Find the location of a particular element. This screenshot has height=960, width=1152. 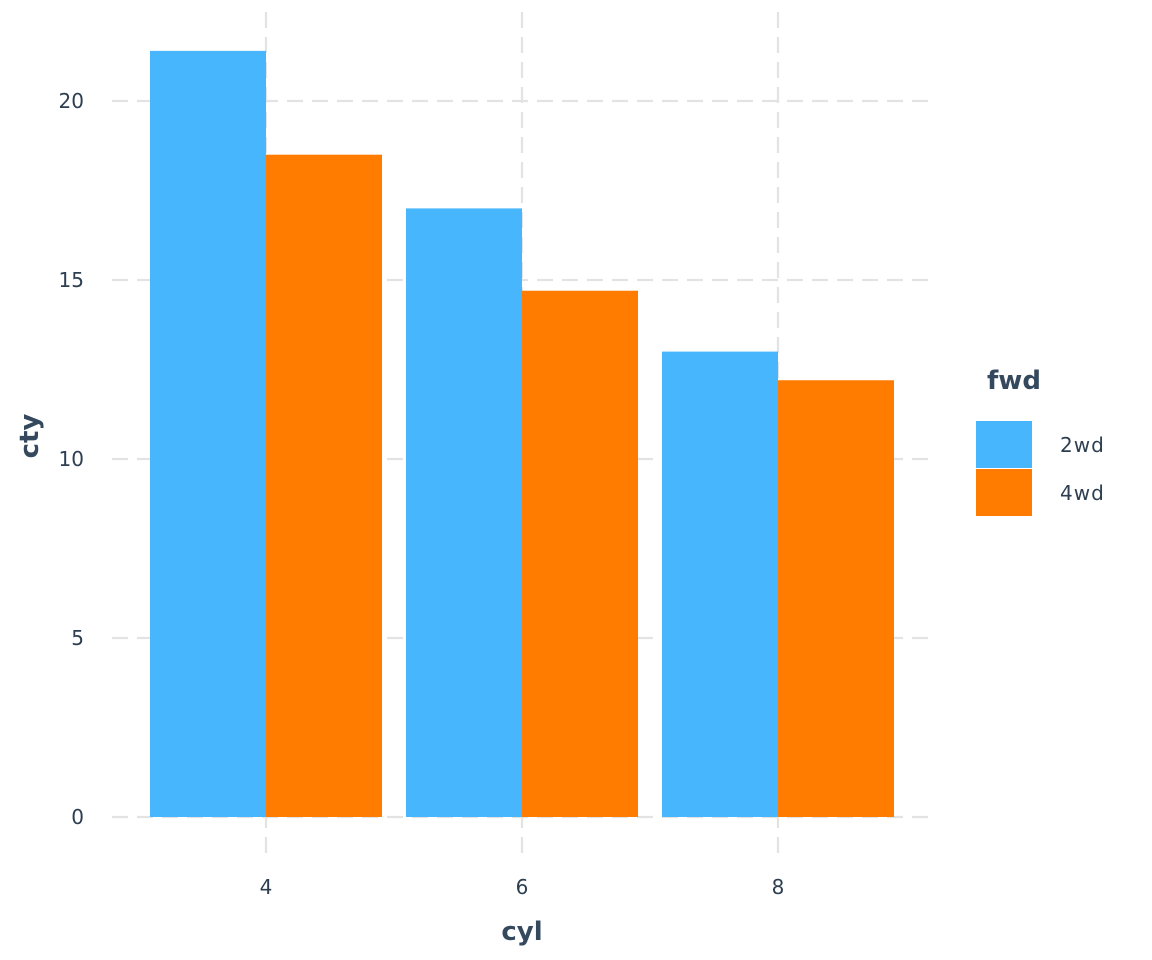

x-tick-labels: 4 6 8 is located at coordinates (522, 887).